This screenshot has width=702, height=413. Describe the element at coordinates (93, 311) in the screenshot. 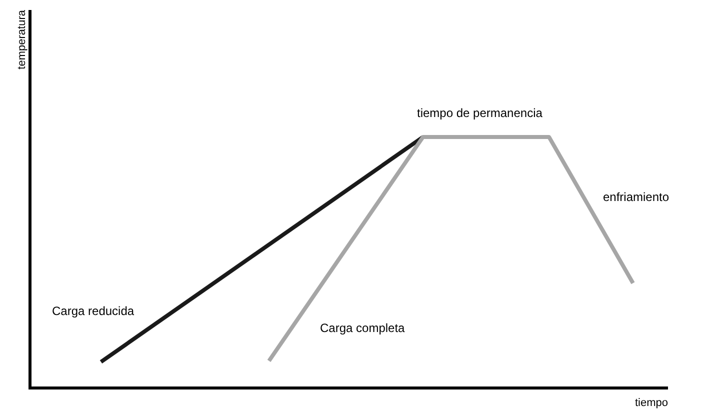

I see `series-label: Carga reducida` at that location.